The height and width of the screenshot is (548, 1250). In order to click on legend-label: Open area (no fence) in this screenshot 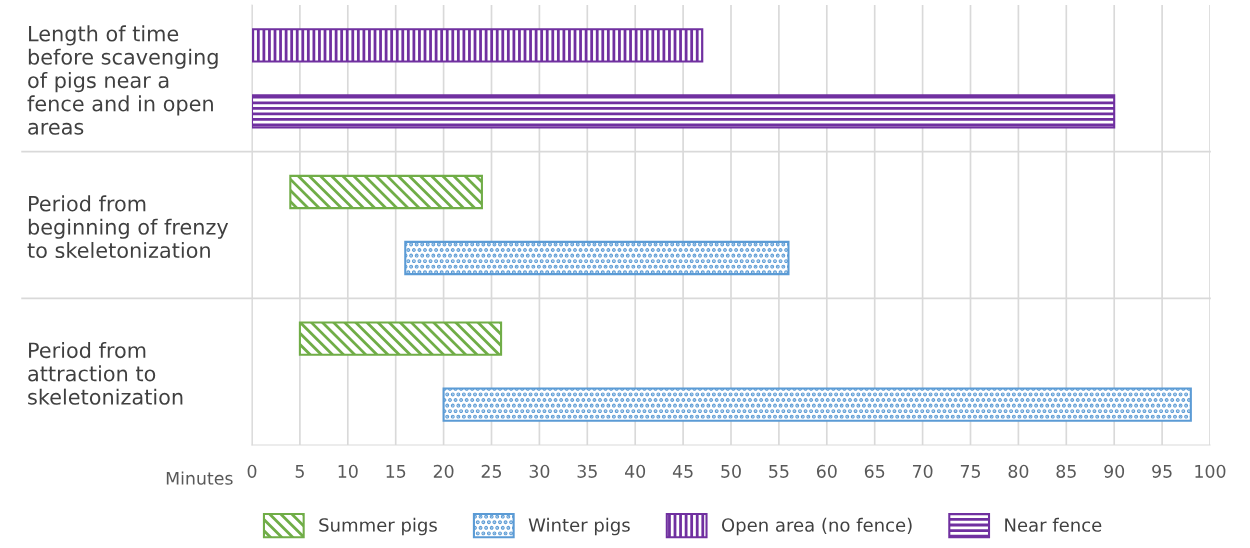, I will do `click(816, 526)`.